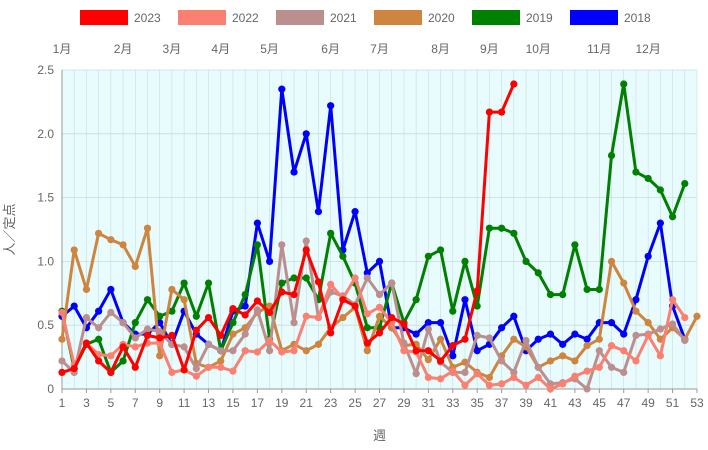 The height and width of the screenshot is (450, 708). What do you see at coordinates (120, 17) in the screenshot?
I see `legend-item-2023: 2023` at bounding box center [120, 17].